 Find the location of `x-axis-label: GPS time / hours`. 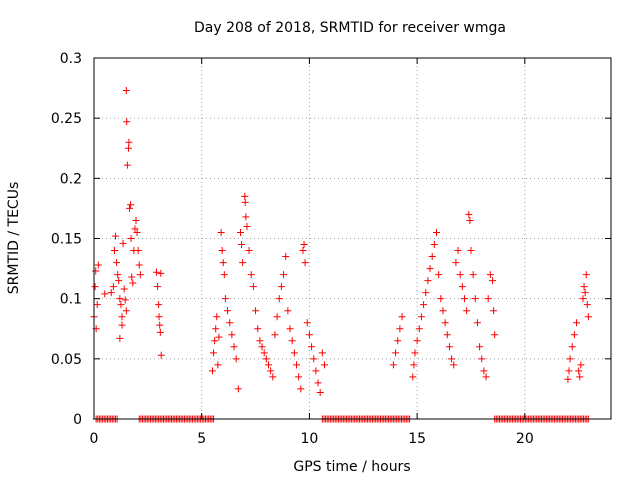

x-axis-label: GPS time / hours is located at coordinates (351, 467).